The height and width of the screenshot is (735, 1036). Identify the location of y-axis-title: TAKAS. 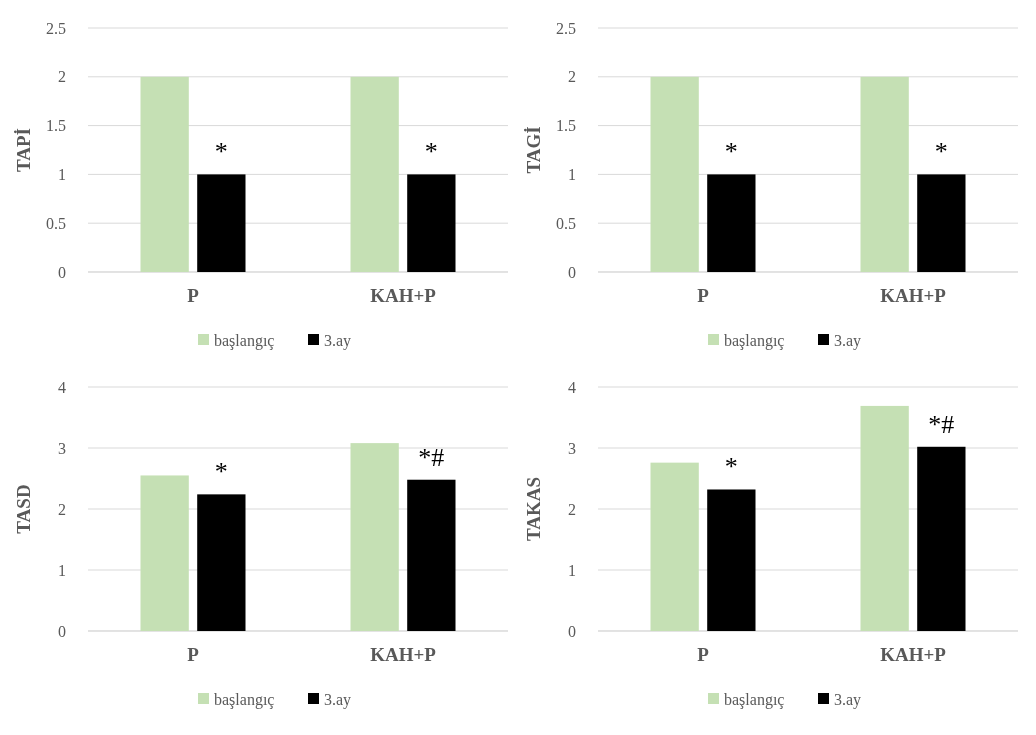
(533, 509).